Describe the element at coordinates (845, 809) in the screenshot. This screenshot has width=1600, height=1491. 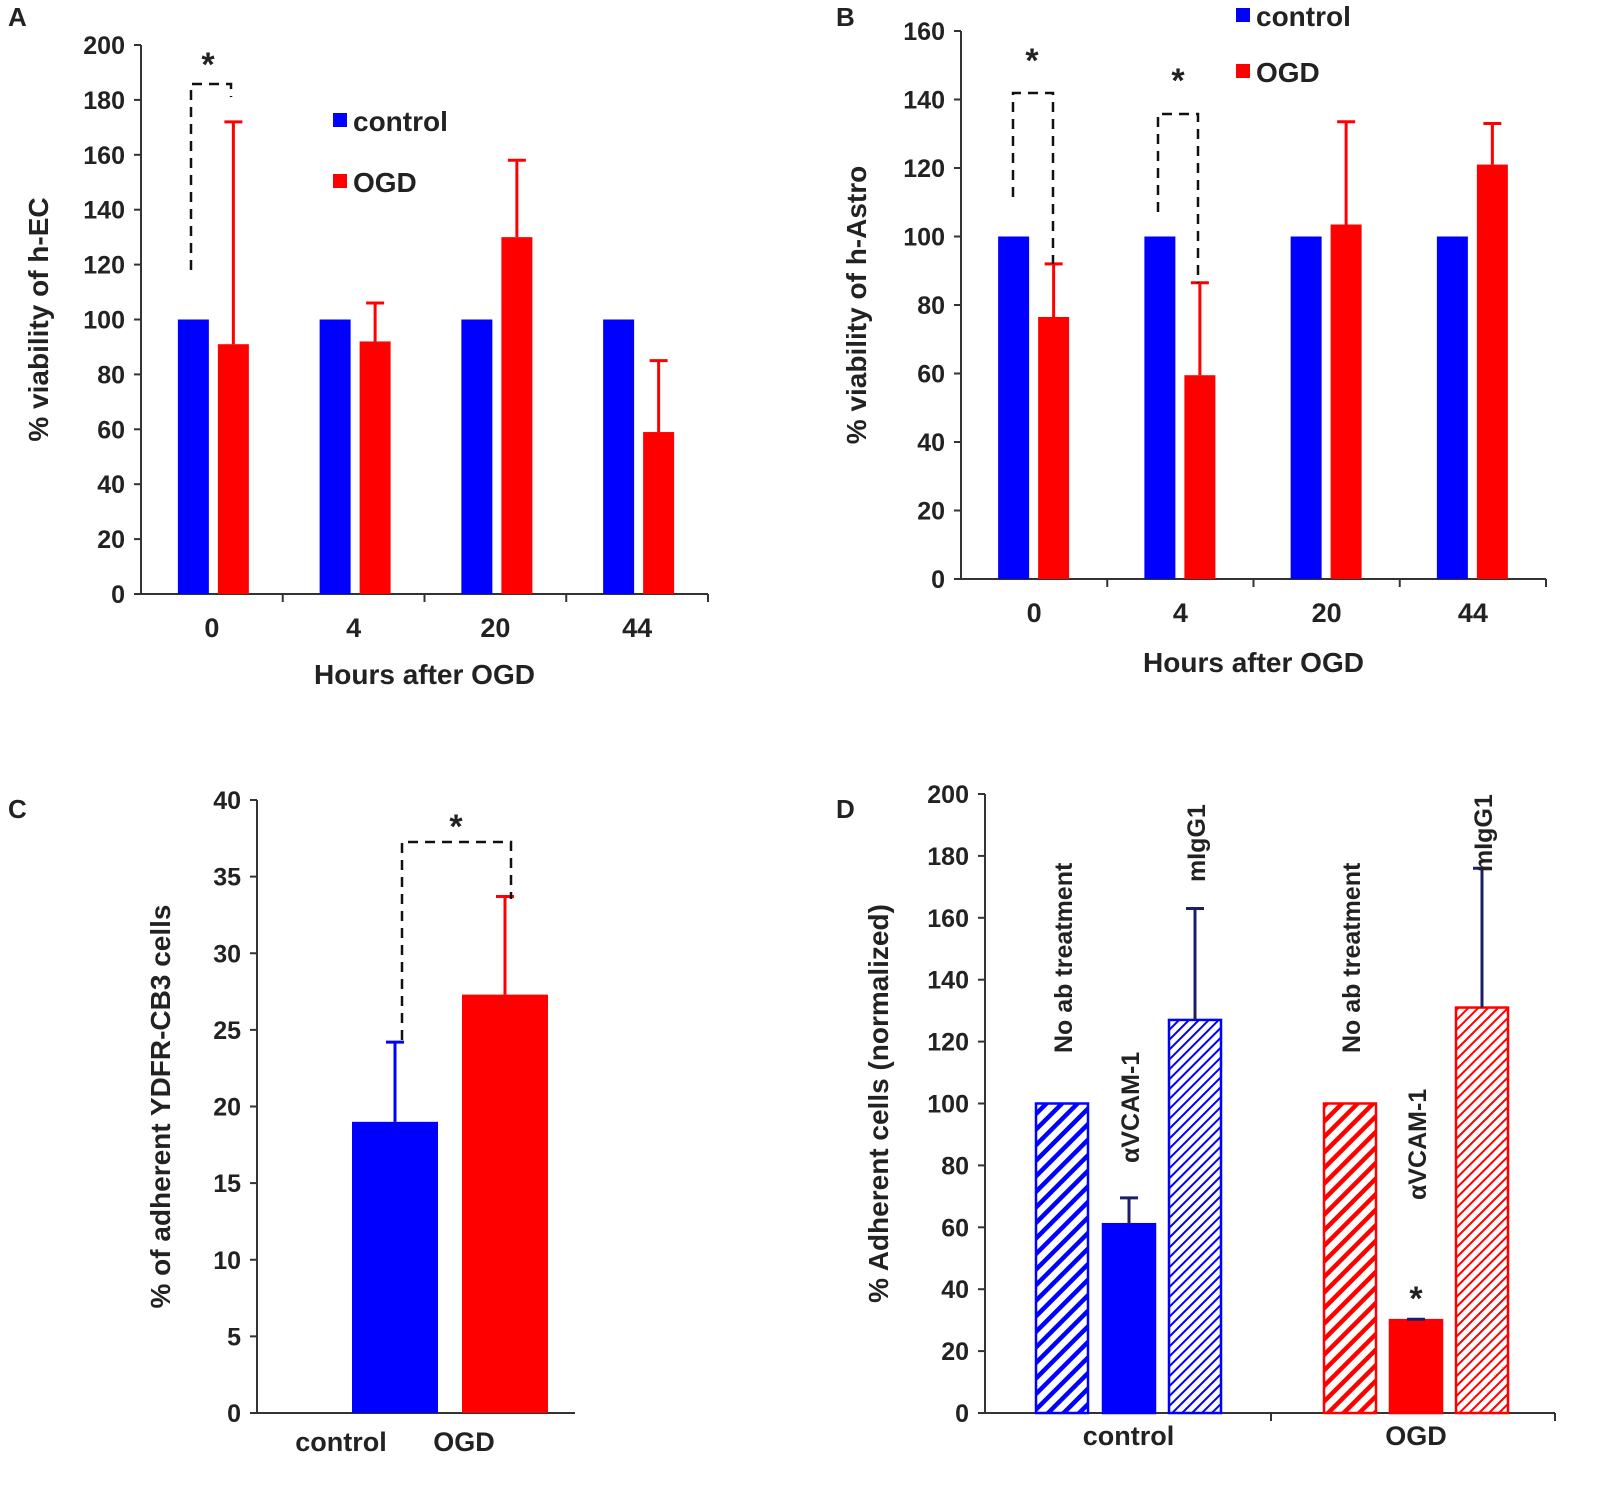
I see `panel-letter-d: D` at that location.